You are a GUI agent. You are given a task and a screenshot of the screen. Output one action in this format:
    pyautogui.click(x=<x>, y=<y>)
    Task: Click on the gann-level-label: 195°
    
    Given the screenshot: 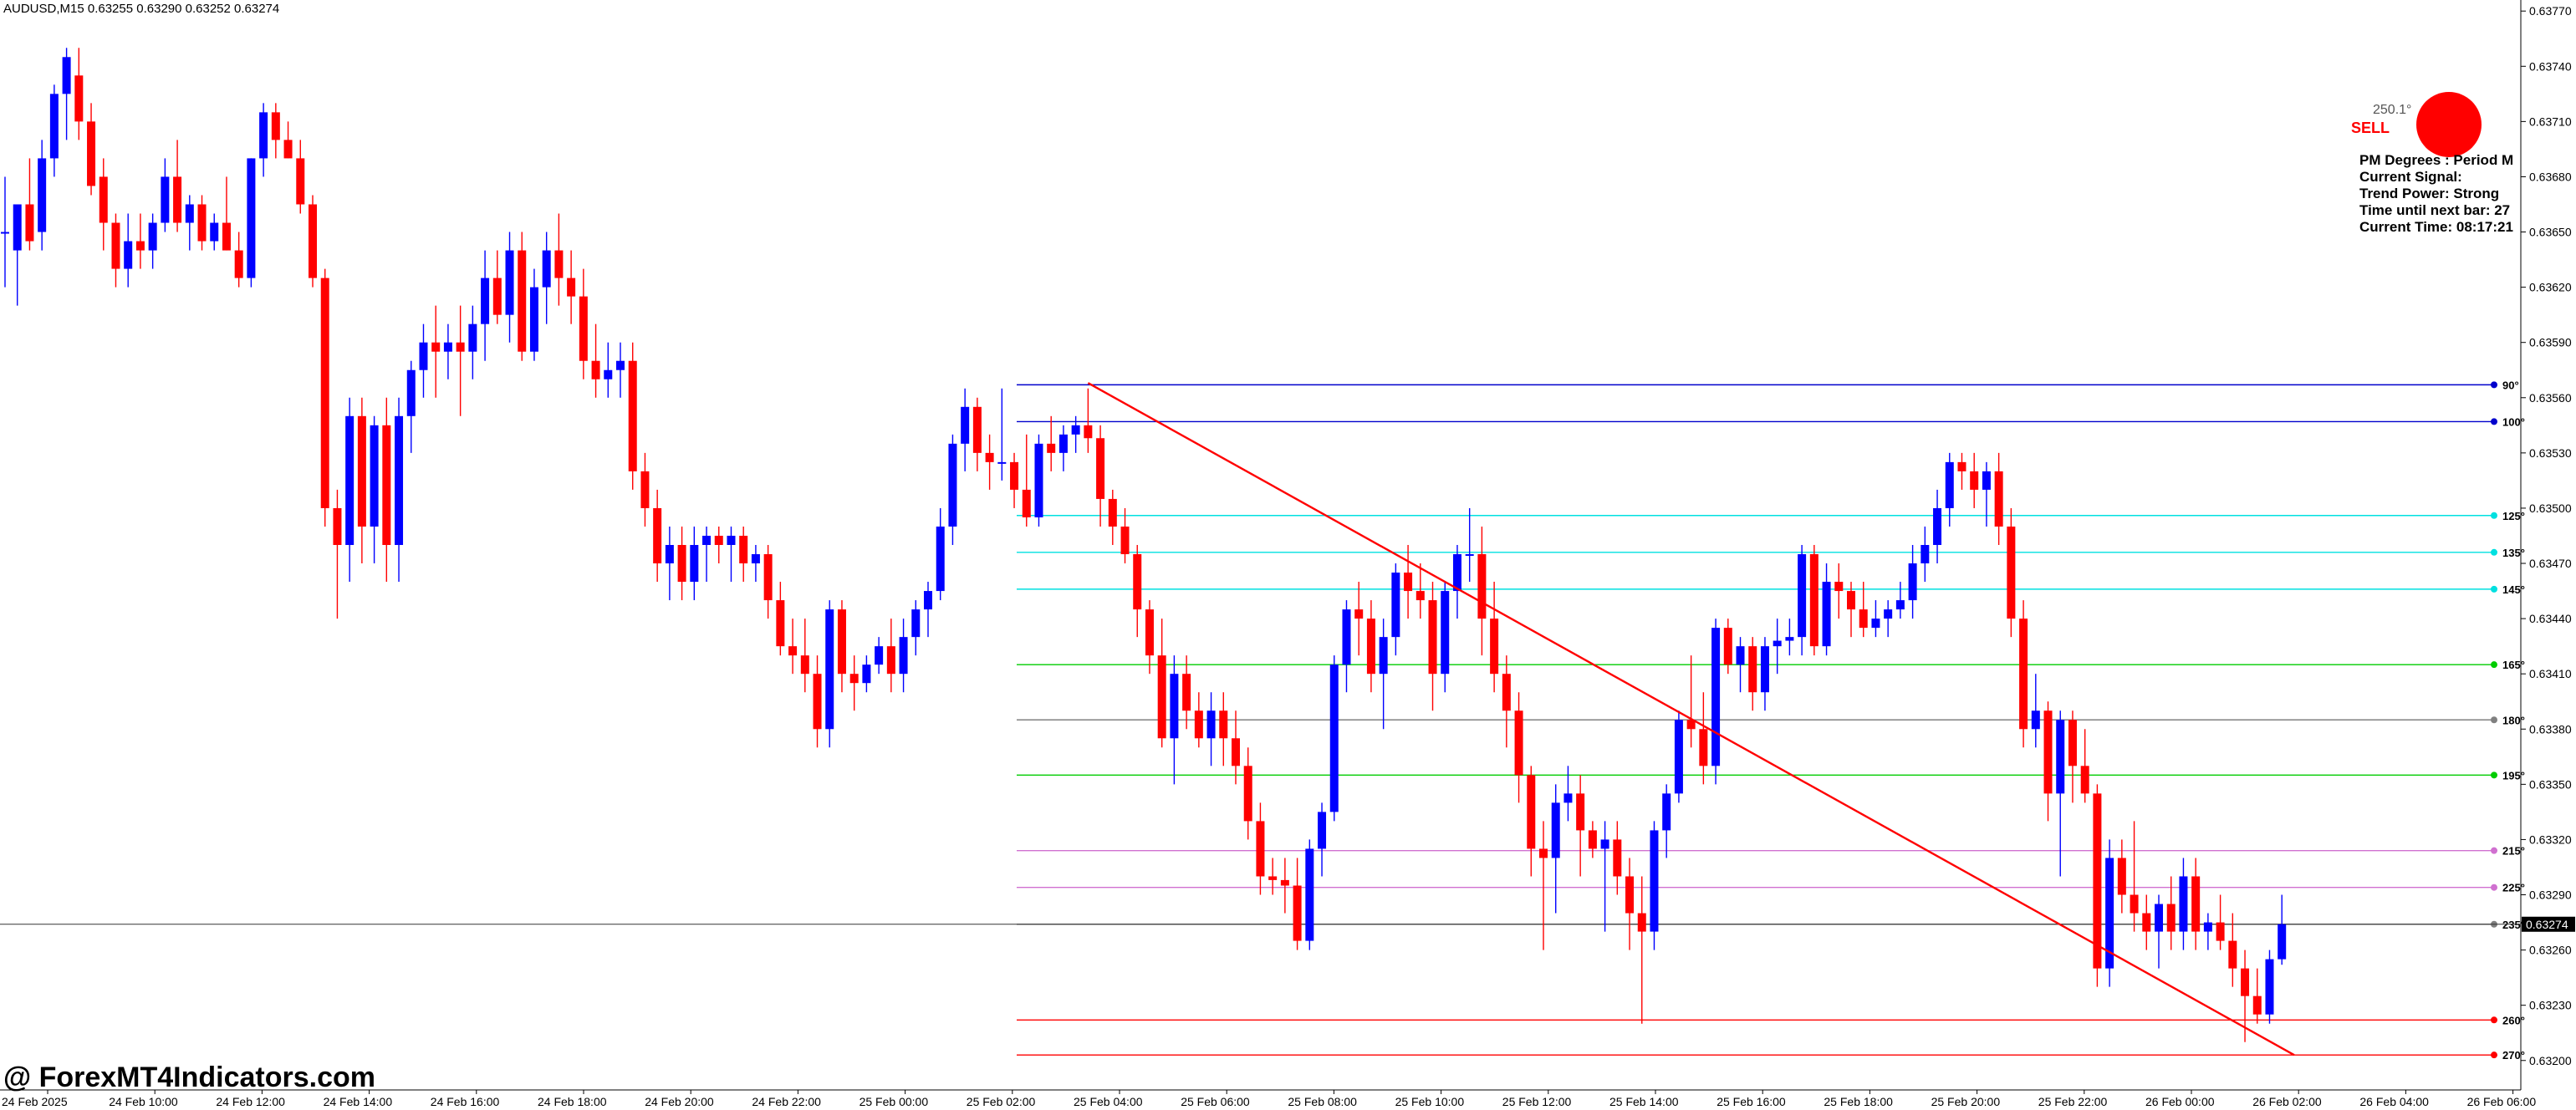 What is the action you would take?
    pyautogui.click(x=2514, y=775)
    